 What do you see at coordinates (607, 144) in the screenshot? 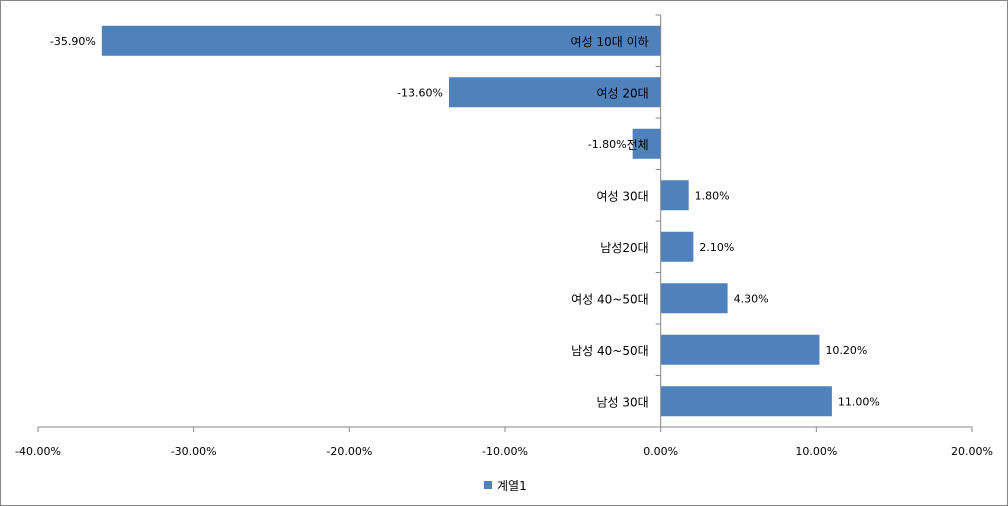
I see `data-label: -1.80%` at bounding box center [607, 144].